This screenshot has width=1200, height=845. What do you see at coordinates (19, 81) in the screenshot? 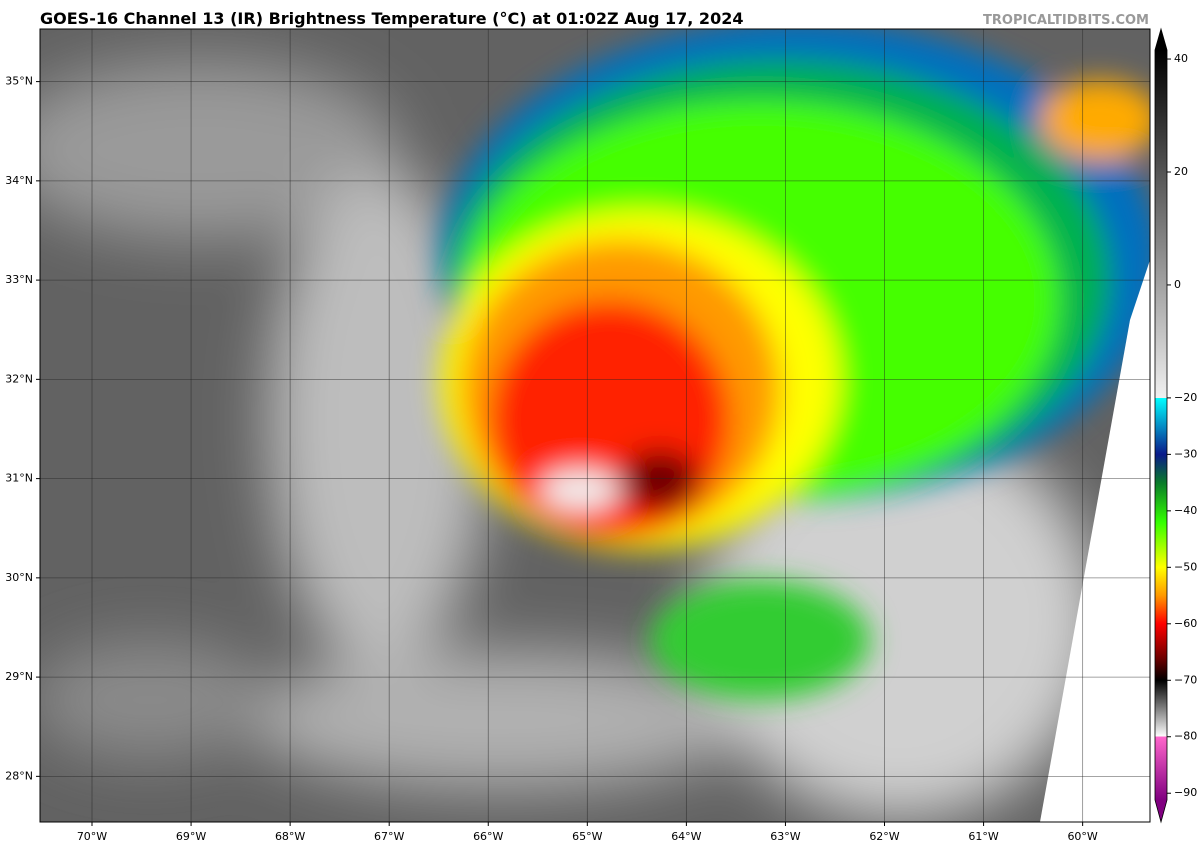
I see `y-tick-label: 35°N` at bounding box center [19, 81].